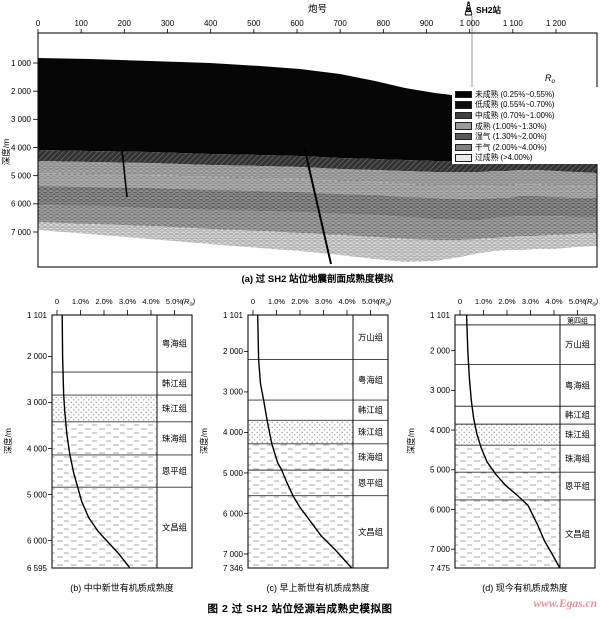 The image size is (600, 620). Describe the element at coordinates (370, 457) in the screenshot. I see `formation-label: 珠海组` at that location.